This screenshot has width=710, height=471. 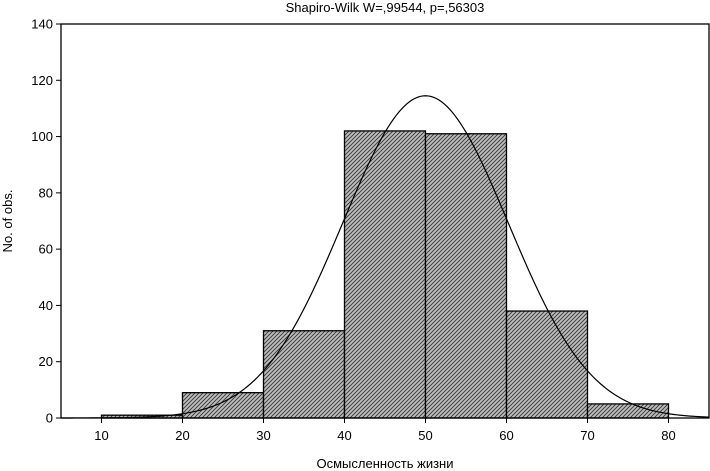 What do you see at coordinates (182, 435) in the screenshot?
I see `x-tick-label-20: 20` at bounding box center [182, 435].